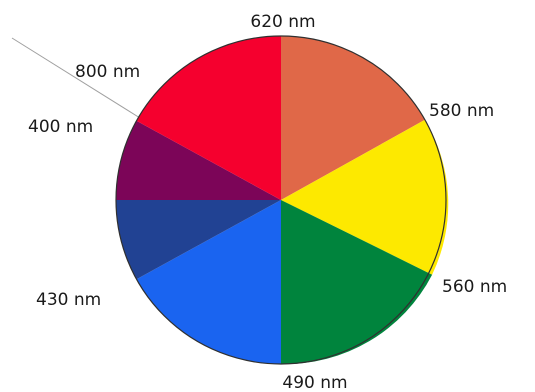  I want to click on segment-orange, so click(353, 118).